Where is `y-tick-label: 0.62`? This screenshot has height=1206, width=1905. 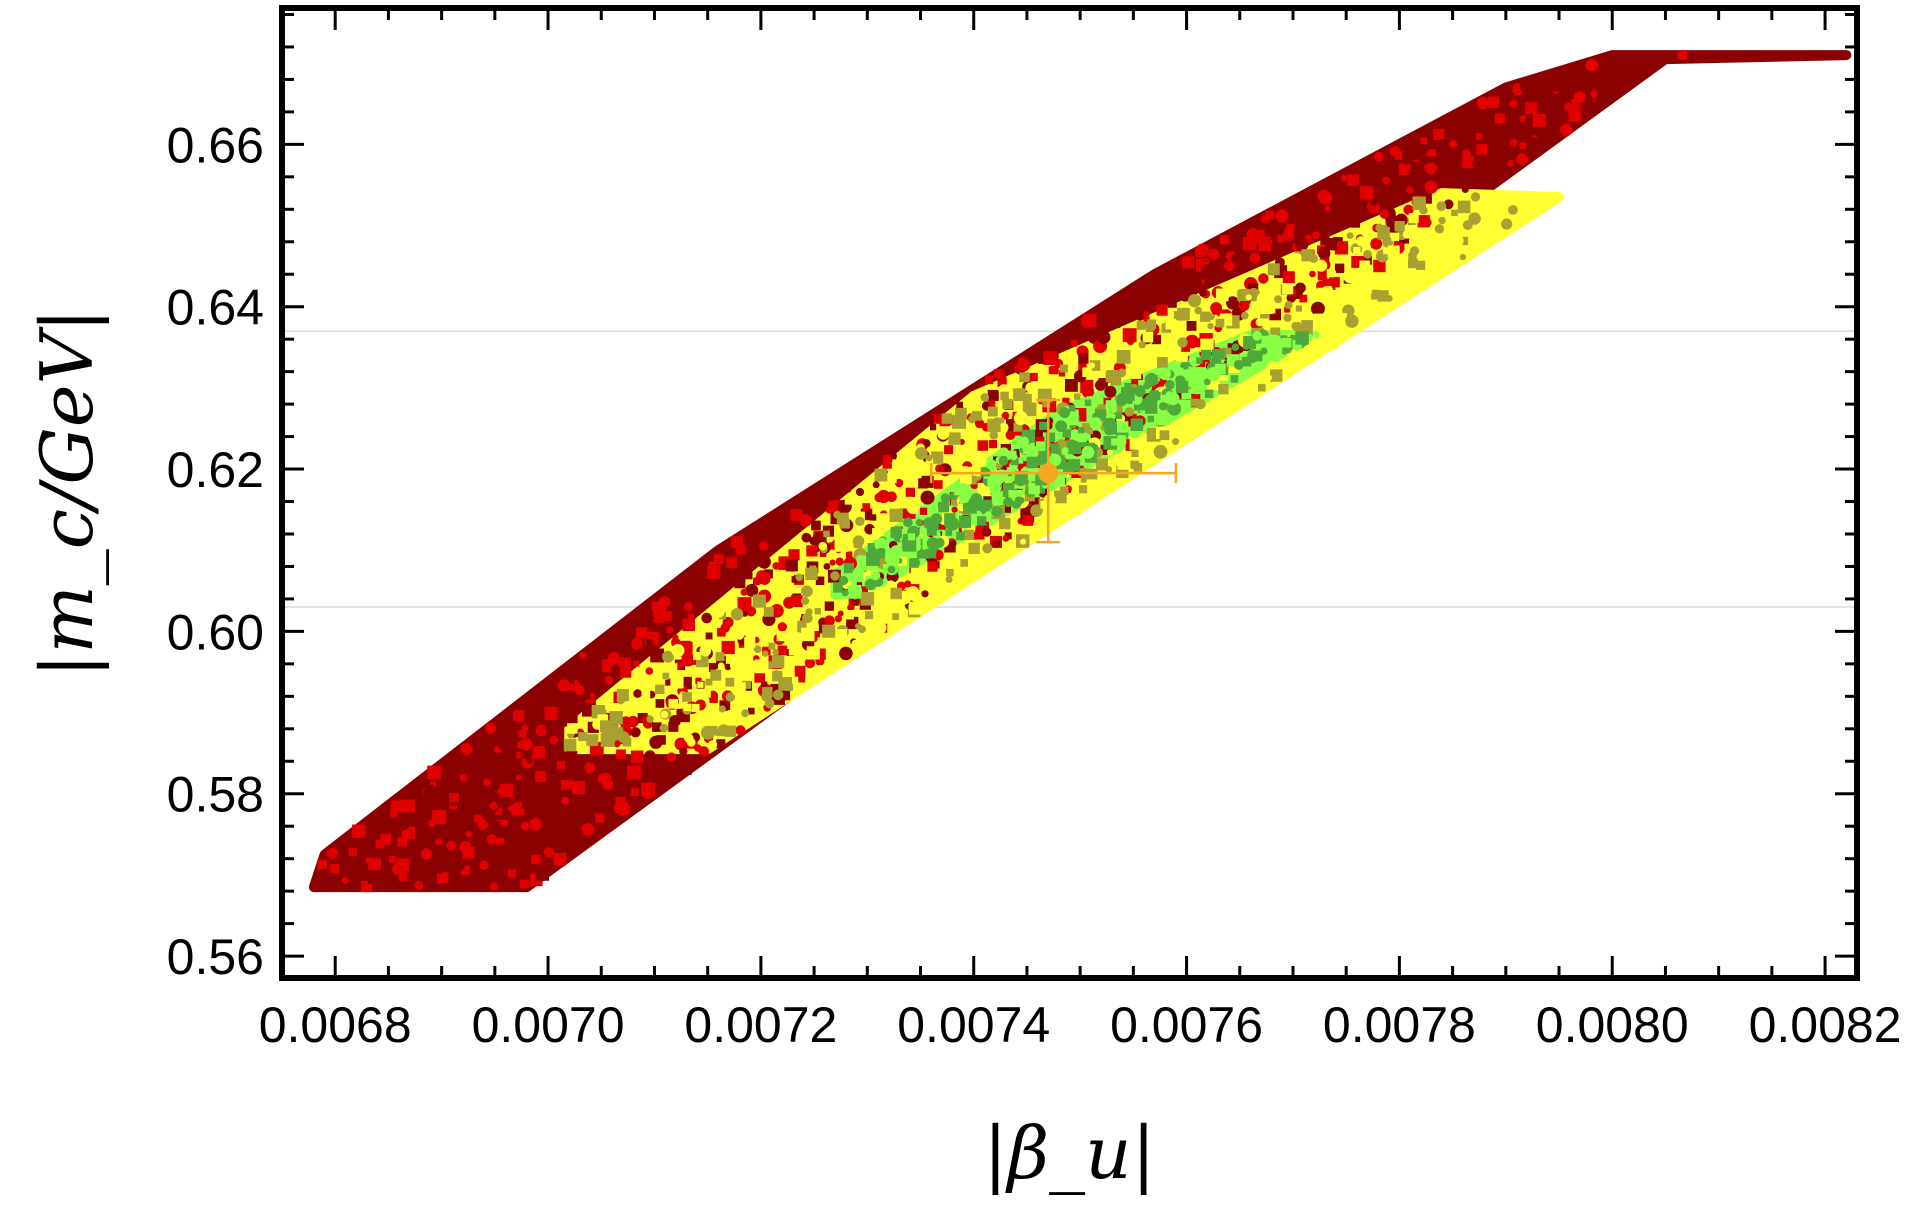
y-tick-label: 0.62 is located at coordinates (215, 470).